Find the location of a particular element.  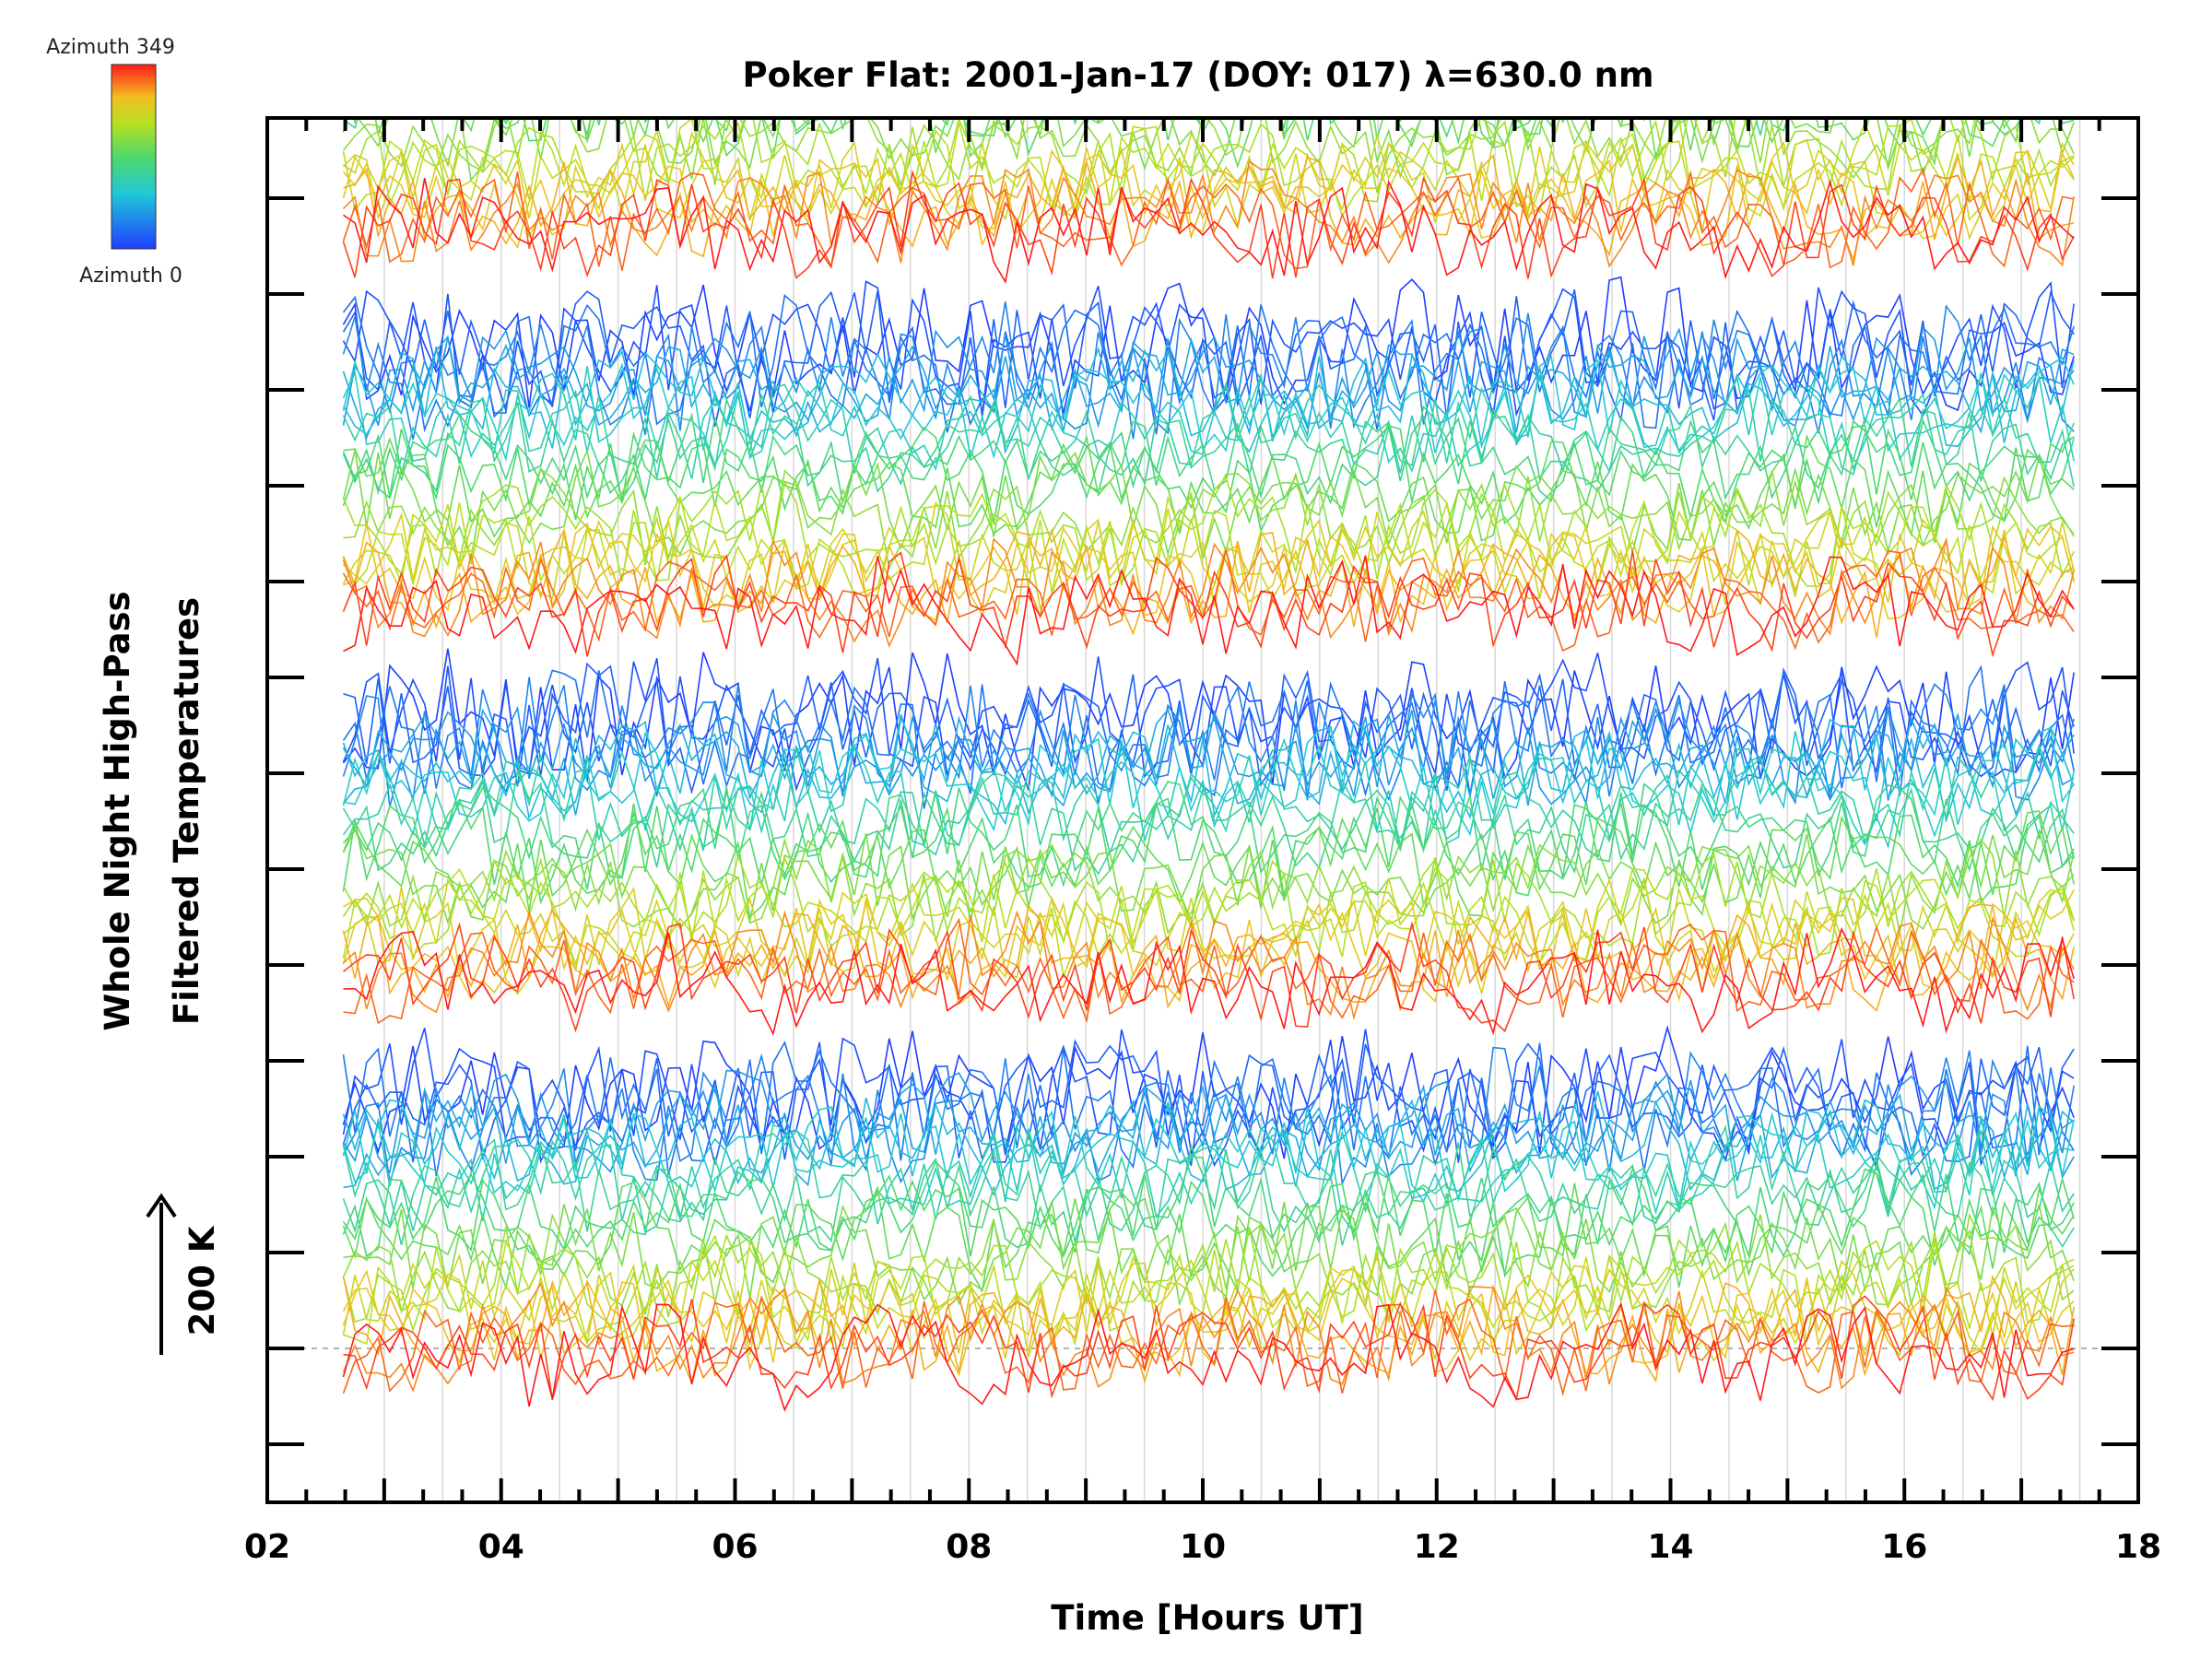

x-tick-labels: 02 04 06 08 10 12 14 16 18 is located at coordinates (1202, 1547).